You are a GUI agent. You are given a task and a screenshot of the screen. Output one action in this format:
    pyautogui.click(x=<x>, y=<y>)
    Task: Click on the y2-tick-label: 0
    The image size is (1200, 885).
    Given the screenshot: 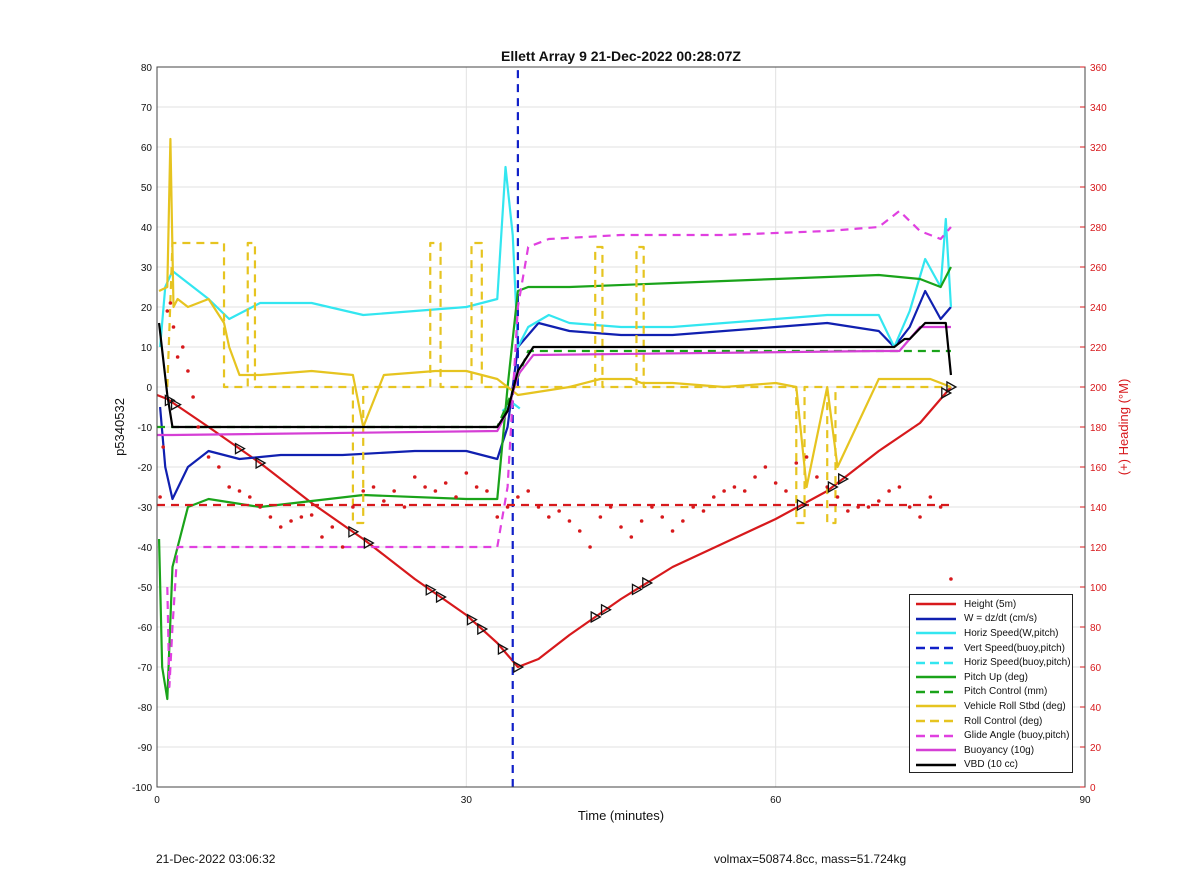 What is the action you would take?
    pyautogui.click(x=1093, y=788)
    